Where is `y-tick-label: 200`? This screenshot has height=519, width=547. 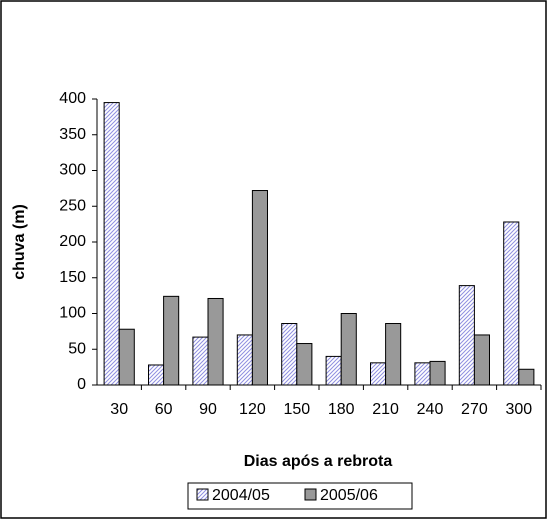 y-tick-label: 200 is located at coordinates (72, 241).